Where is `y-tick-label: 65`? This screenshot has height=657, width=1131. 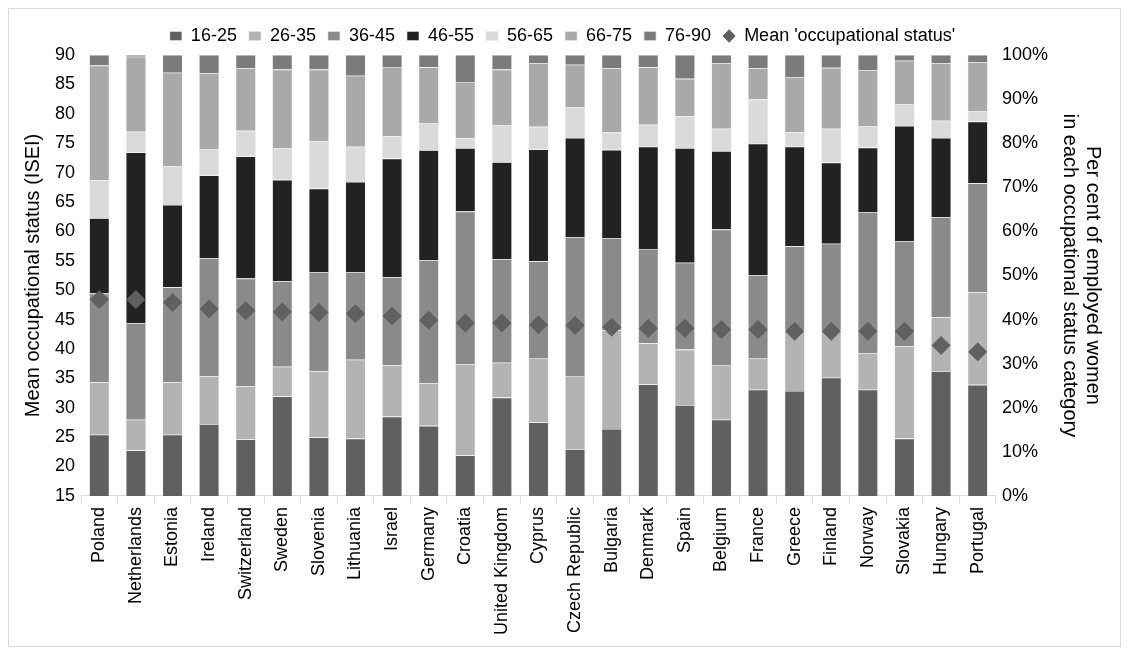
y-tick-label: 65 is located at coordinates (65, 200).